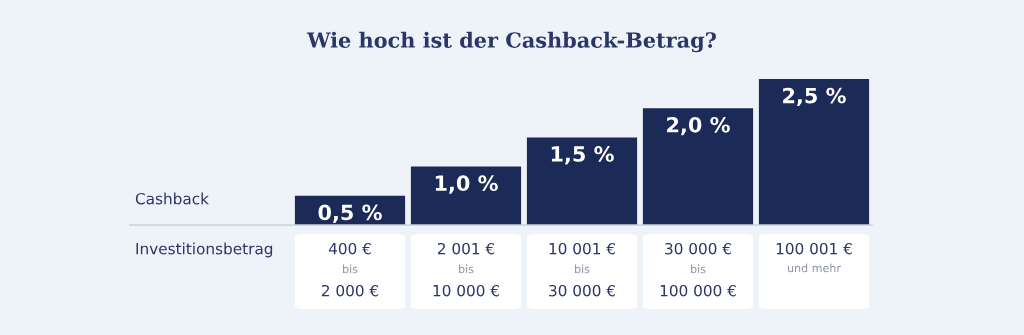 This screenshot has height=335, width=1024. What do you see at coordinates (582, 269) in the screenshot?
I see `x-tick-label: 10 001 € bis 30 000 €` at bounding box center [582, 269].